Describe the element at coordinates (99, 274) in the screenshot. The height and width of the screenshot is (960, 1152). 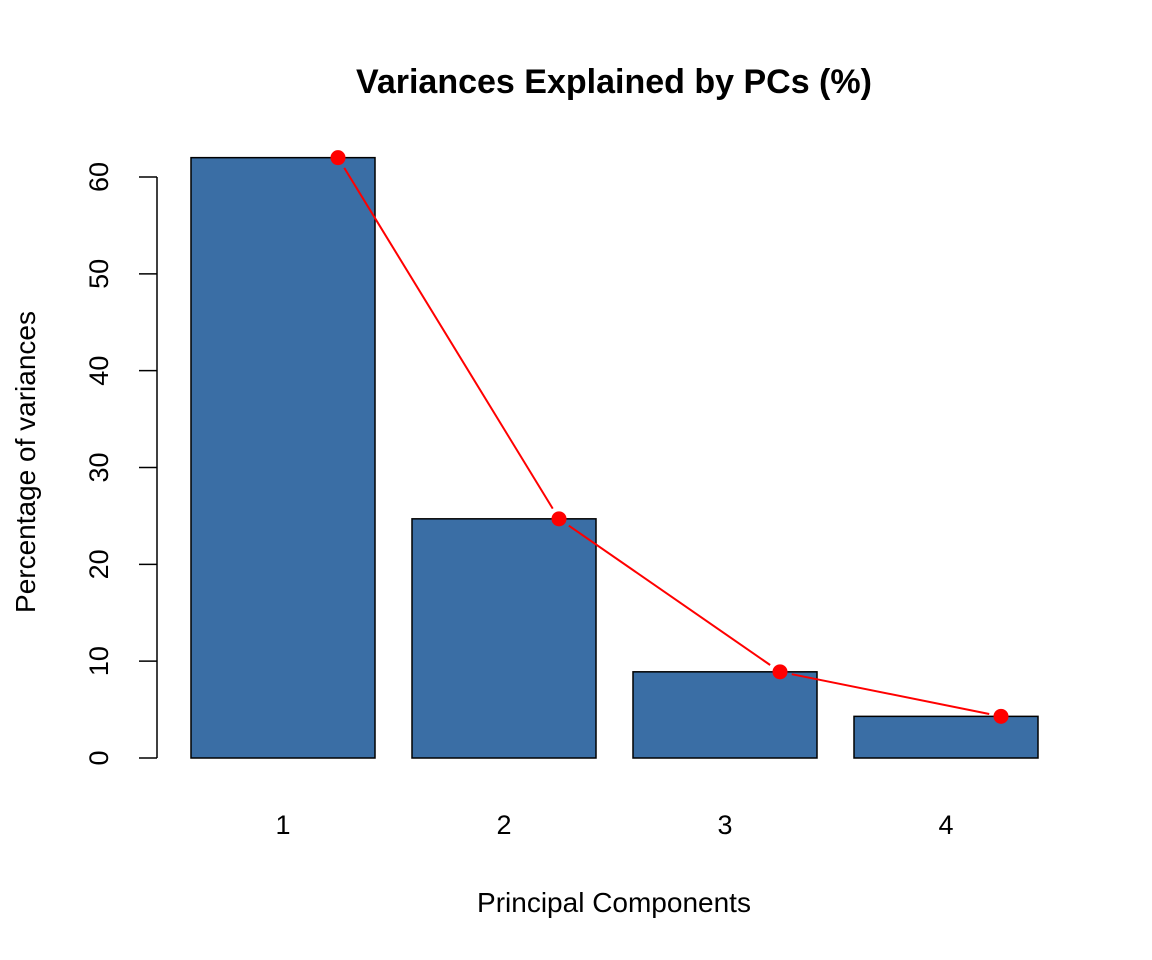
I see `y-tick-label: 50` at that location.